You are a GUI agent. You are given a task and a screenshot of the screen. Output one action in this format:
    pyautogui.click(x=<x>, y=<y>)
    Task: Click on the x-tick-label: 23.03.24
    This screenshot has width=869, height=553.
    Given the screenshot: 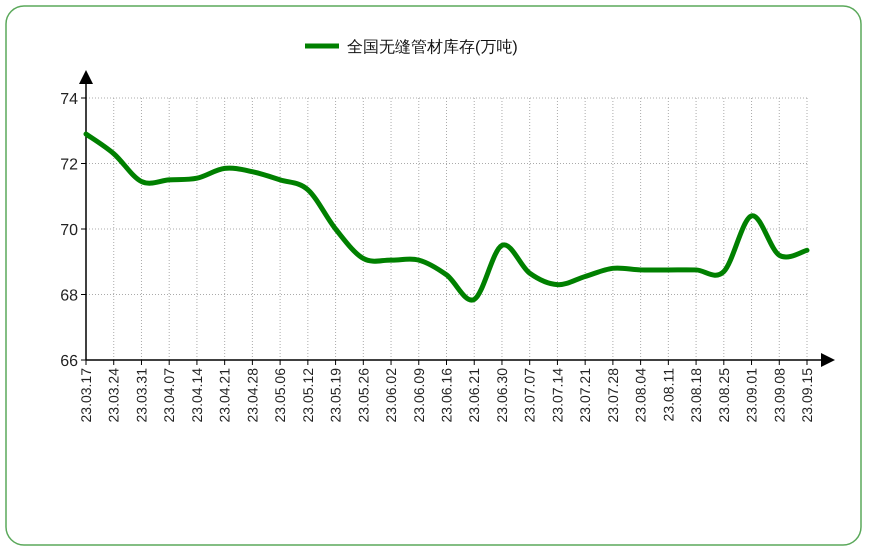 What is the action you would take?
    pyautogui.click(x=114, y=395)
    